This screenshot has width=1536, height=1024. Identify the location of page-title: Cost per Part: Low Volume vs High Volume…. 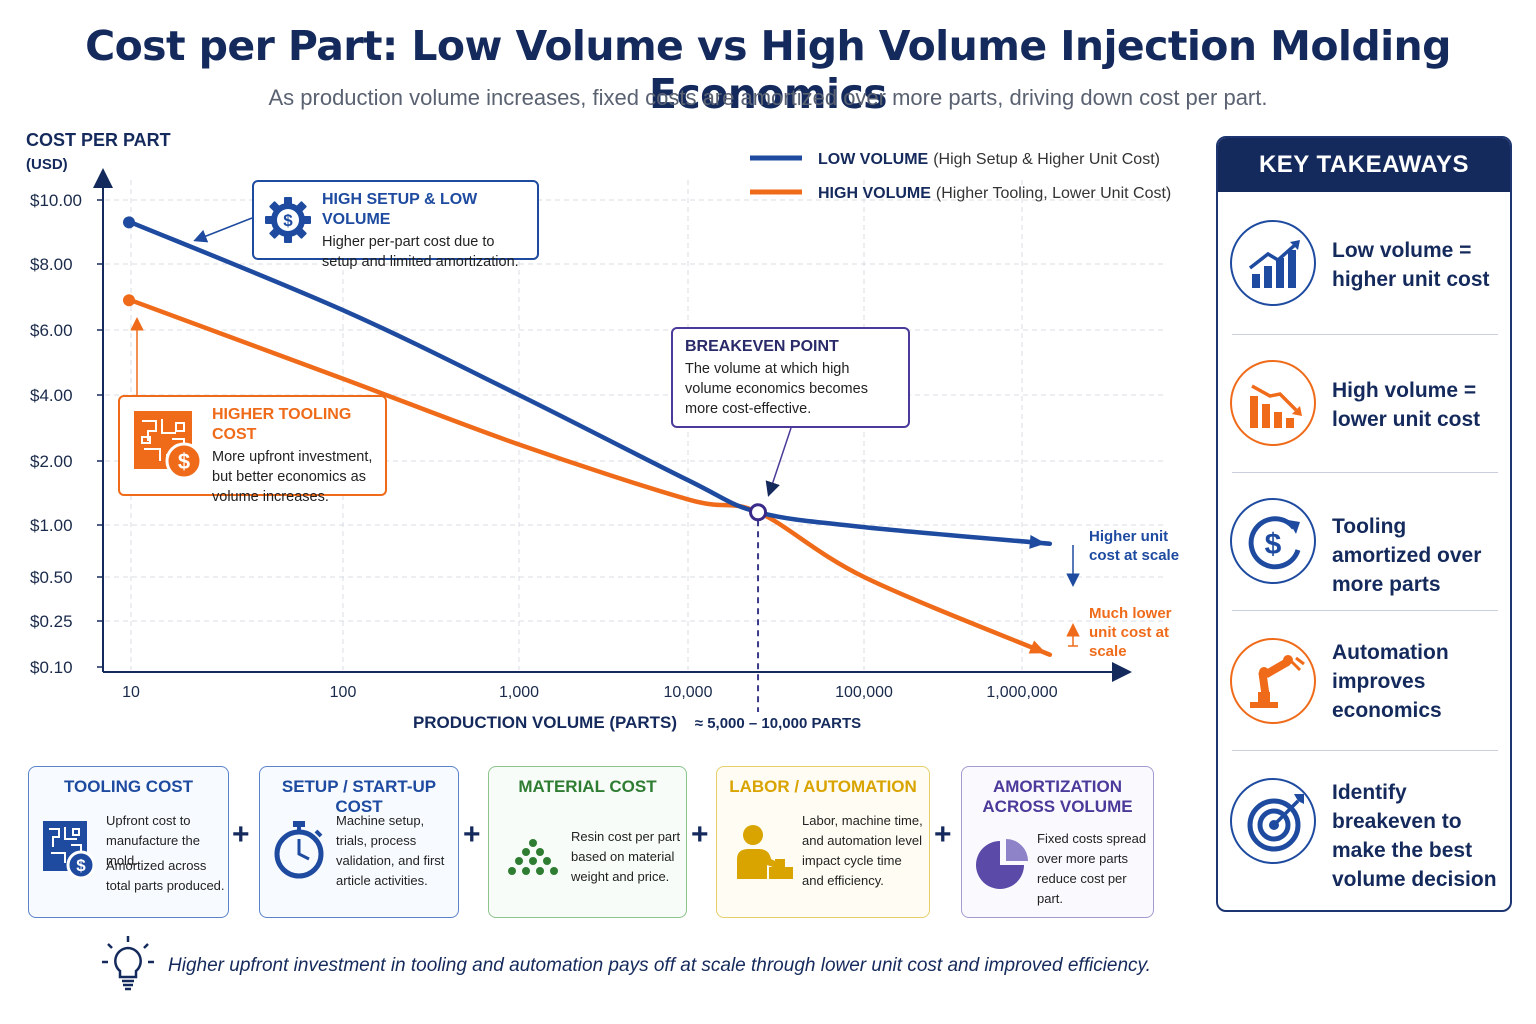
(768, 70).